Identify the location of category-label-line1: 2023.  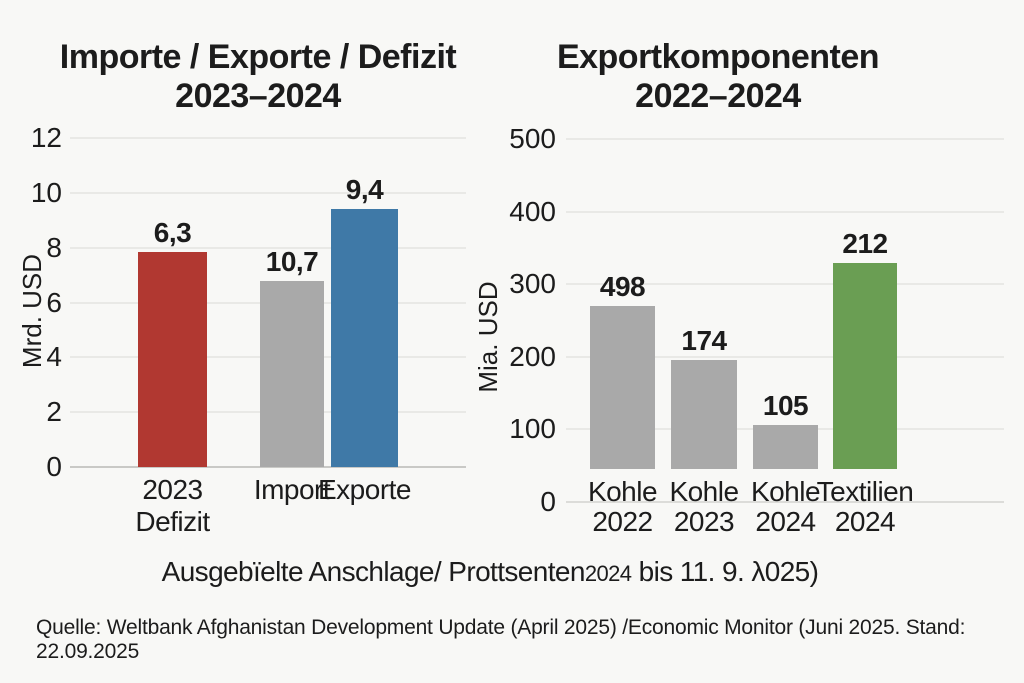
(172, 489).